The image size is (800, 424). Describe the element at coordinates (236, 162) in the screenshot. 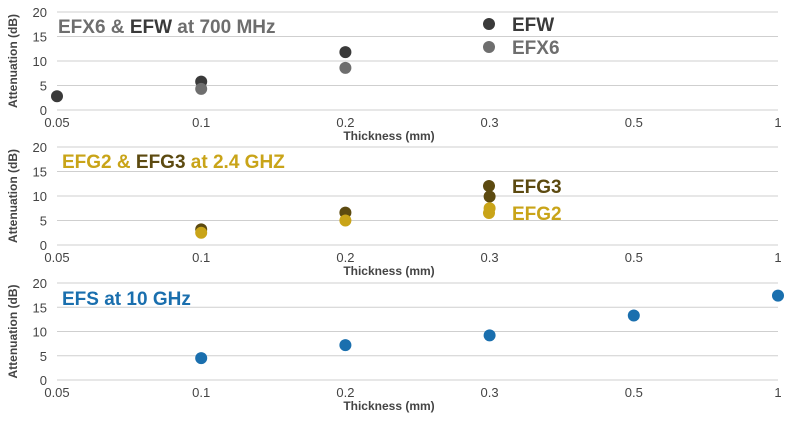

I see `chart-title-part: at 2.4 GHZ` at that location.